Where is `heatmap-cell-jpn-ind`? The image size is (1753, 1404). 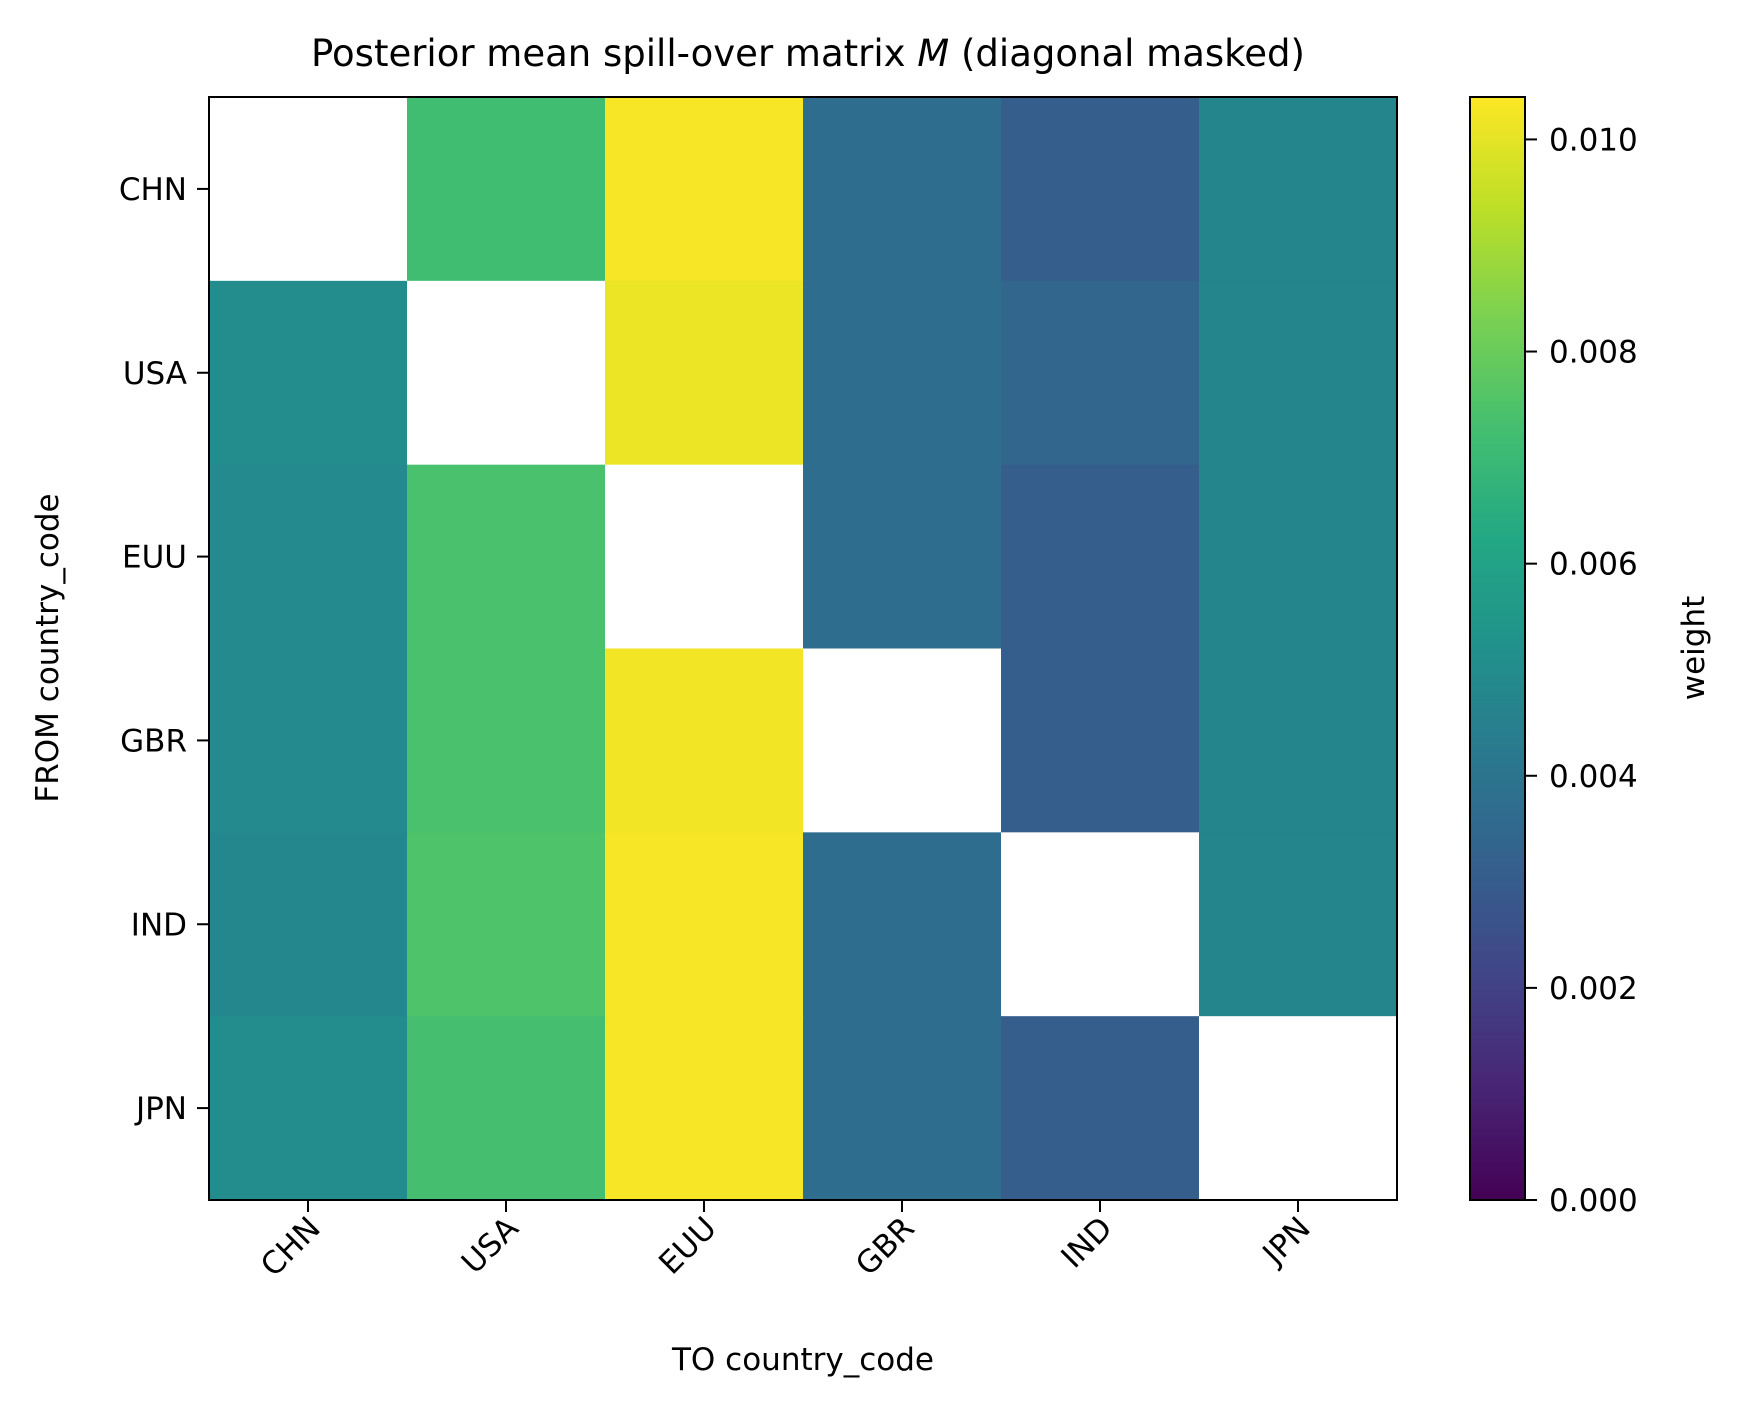
heatmap-cell-jpn-ind is located at coordinates (1100, 1108).